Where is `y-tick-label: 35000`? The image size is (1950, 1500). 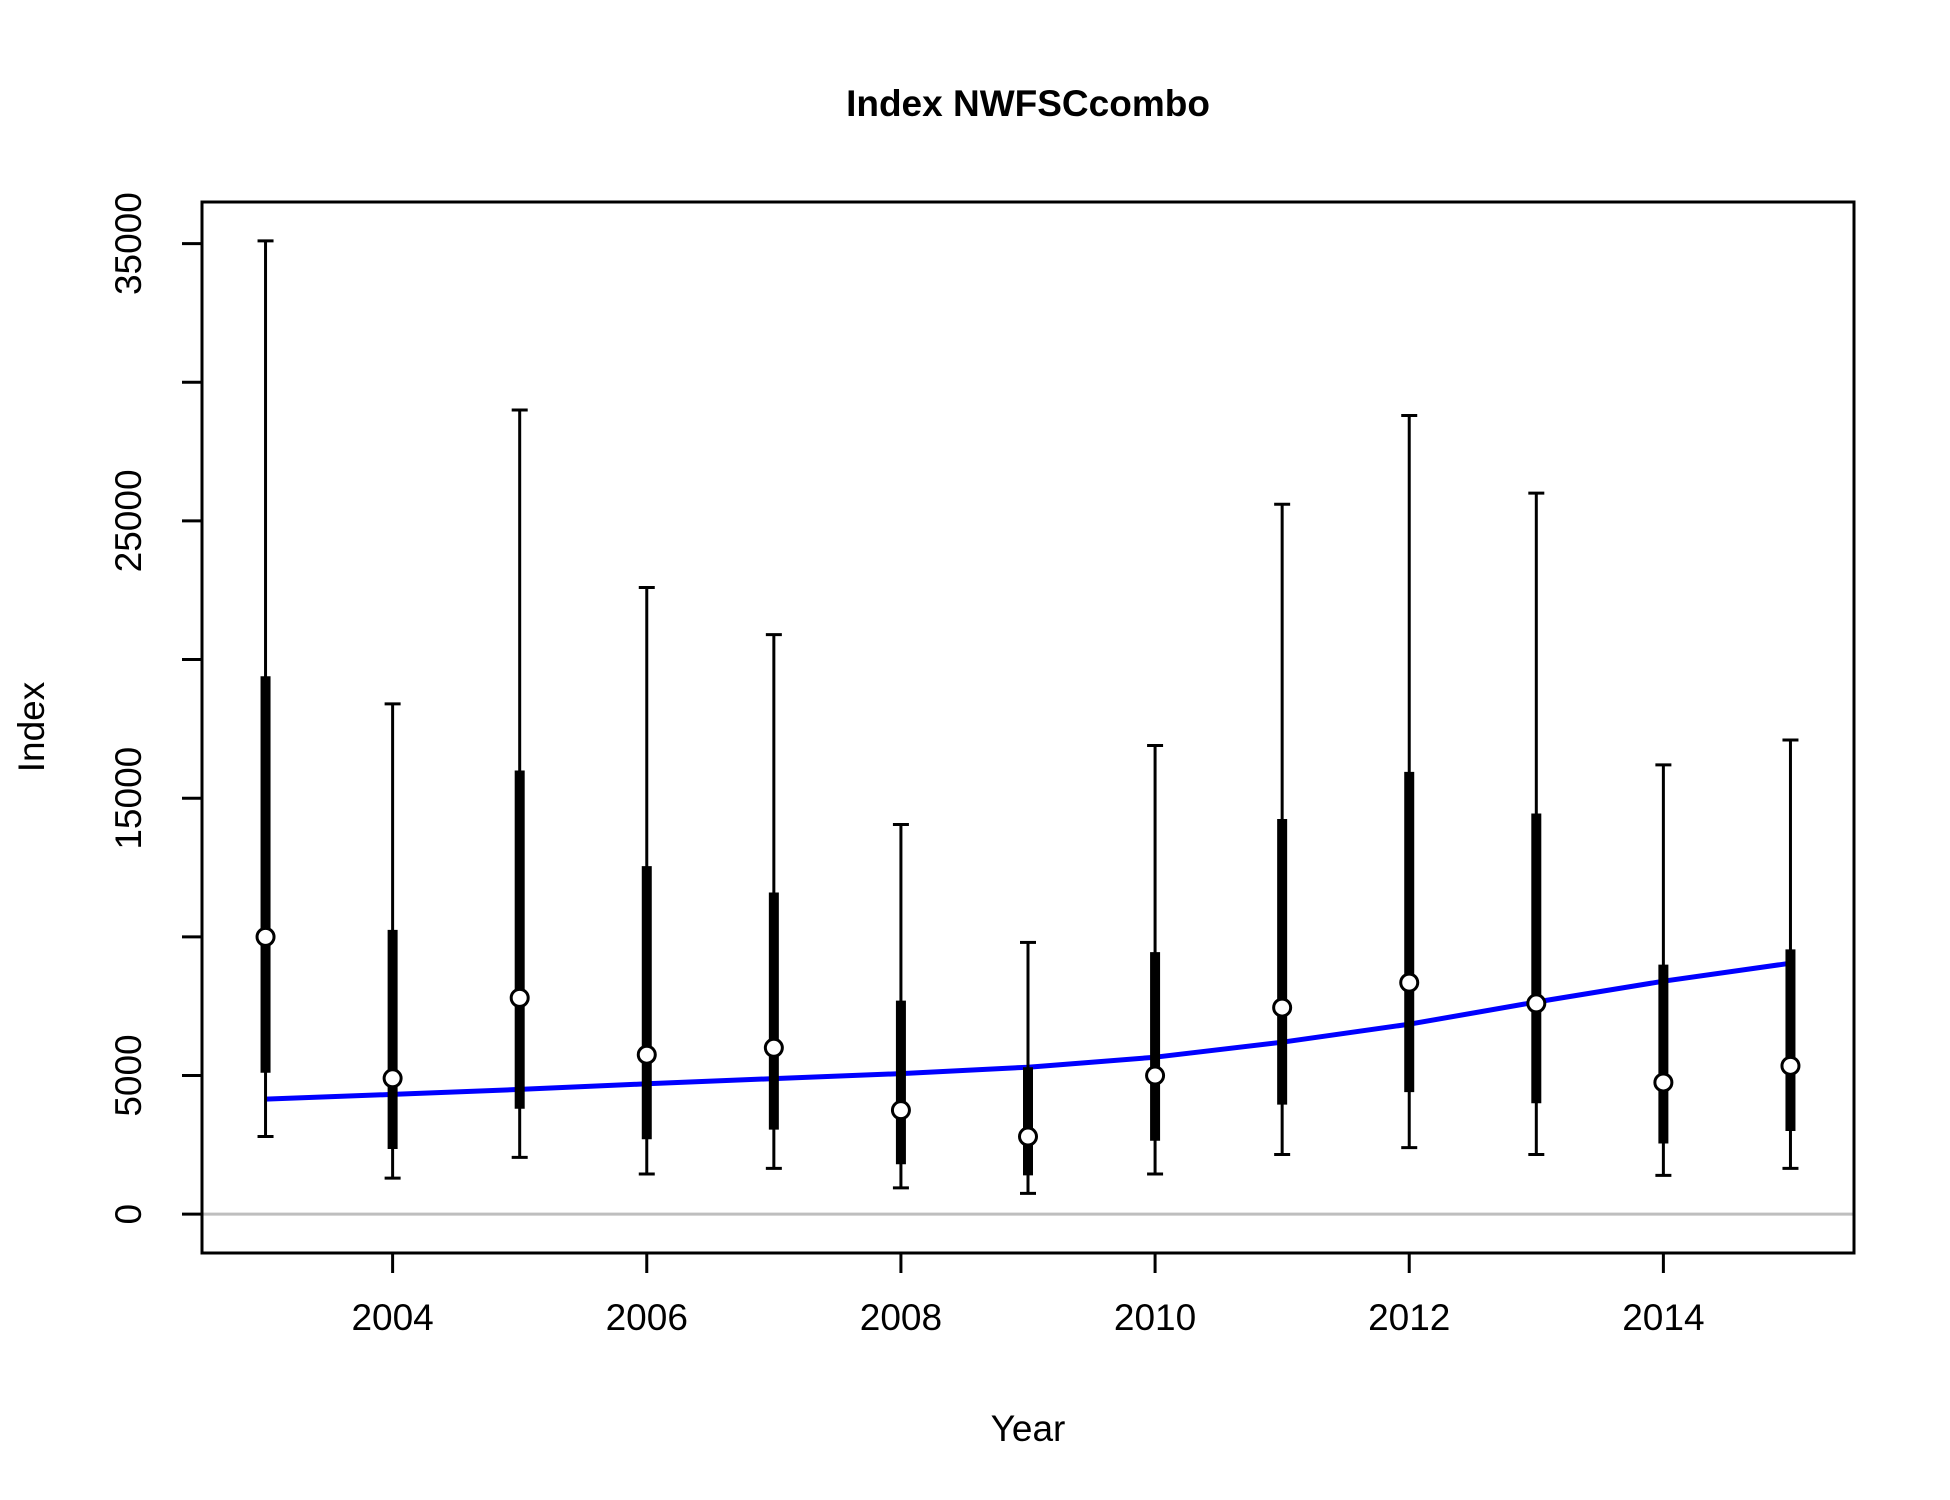
y-tick-label: 35000 is located at coordinates (128, 243).